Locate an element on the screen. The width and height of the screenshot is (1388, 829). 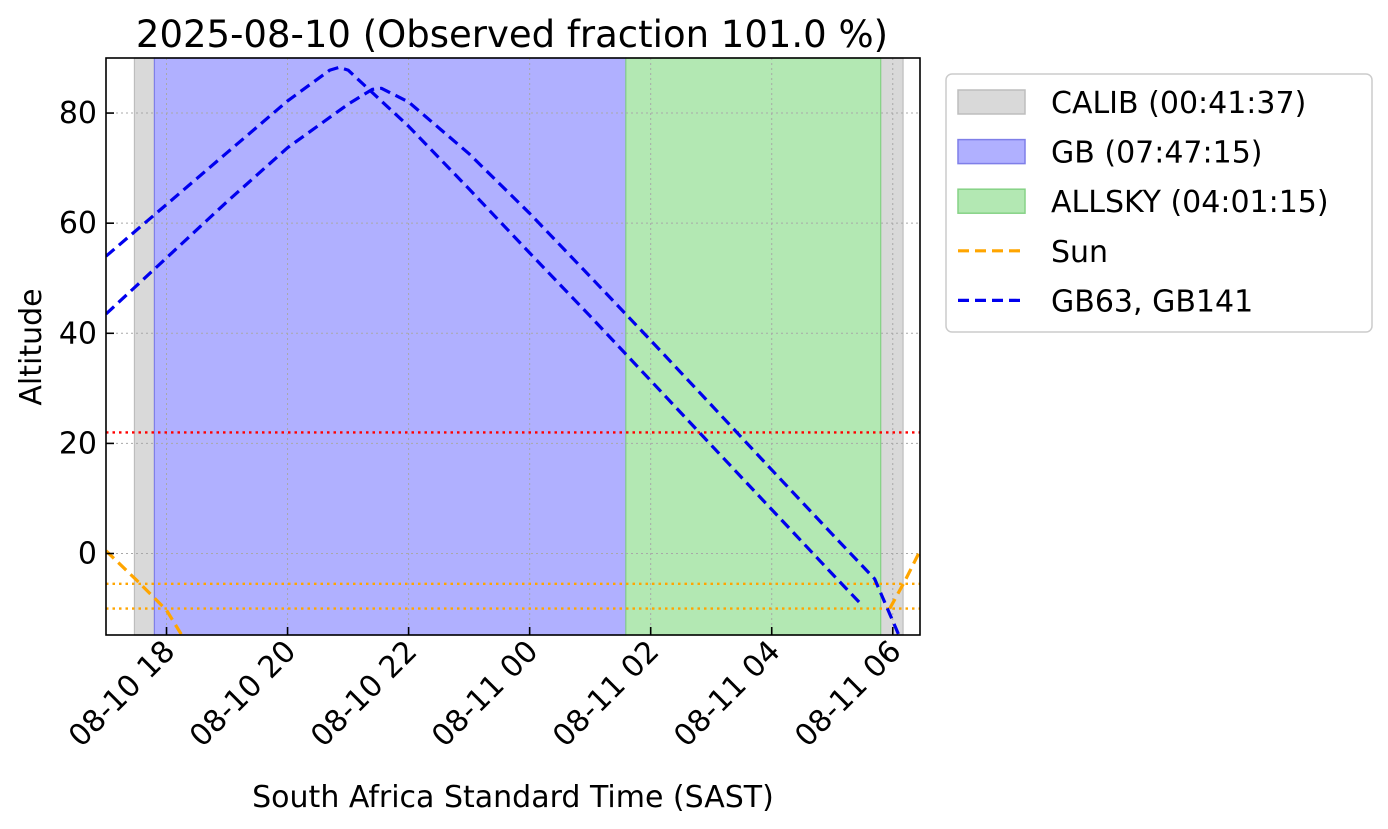
x-tick-label-5: 08-11 04 is located at coordinates (727, 694).